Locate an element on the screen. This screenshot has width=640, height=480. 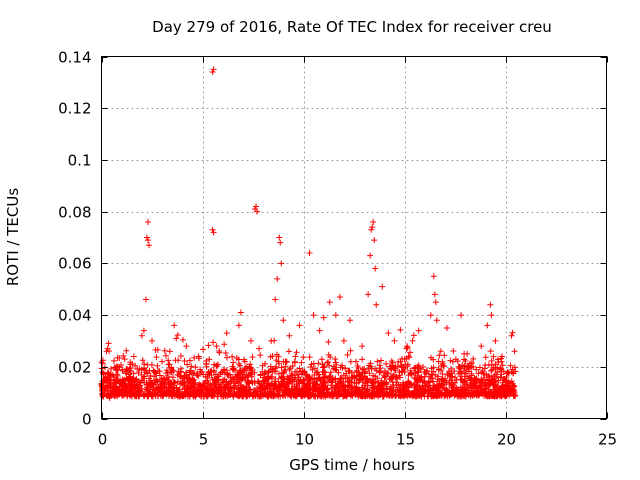
y-axis-label: ROTI / TECUs is located at coordinates (13, 237).